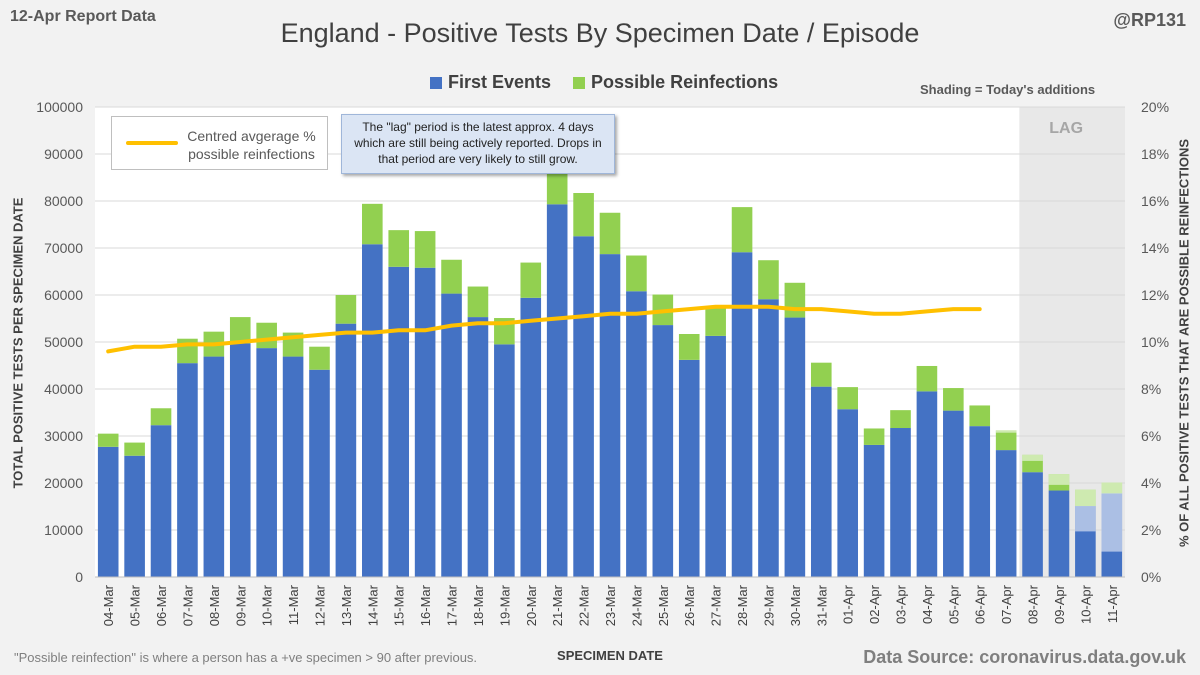  I want to click on y2-tick-label: 4%, so click(1151, 483).